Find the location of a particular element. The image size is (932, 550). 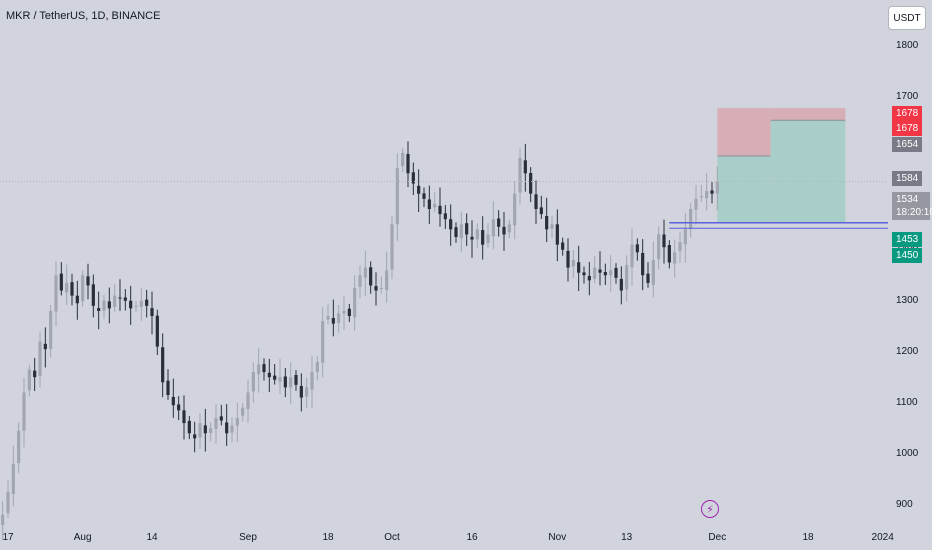

x-axis-tick-label: 17 is located at coordinates (8, 537).